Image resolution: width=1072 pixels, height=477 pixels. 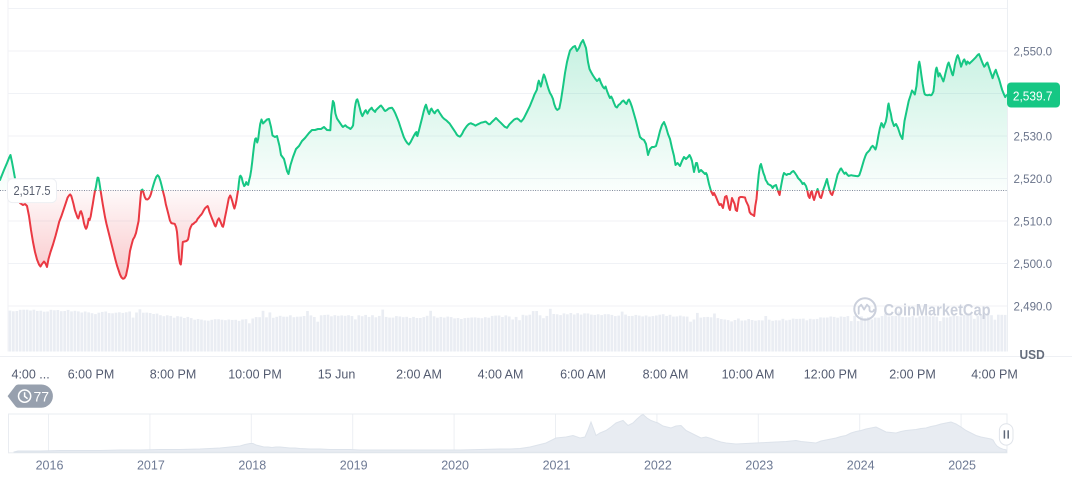 I want to click on svg-text: 2,520.0, so click(x=1033, y=179).